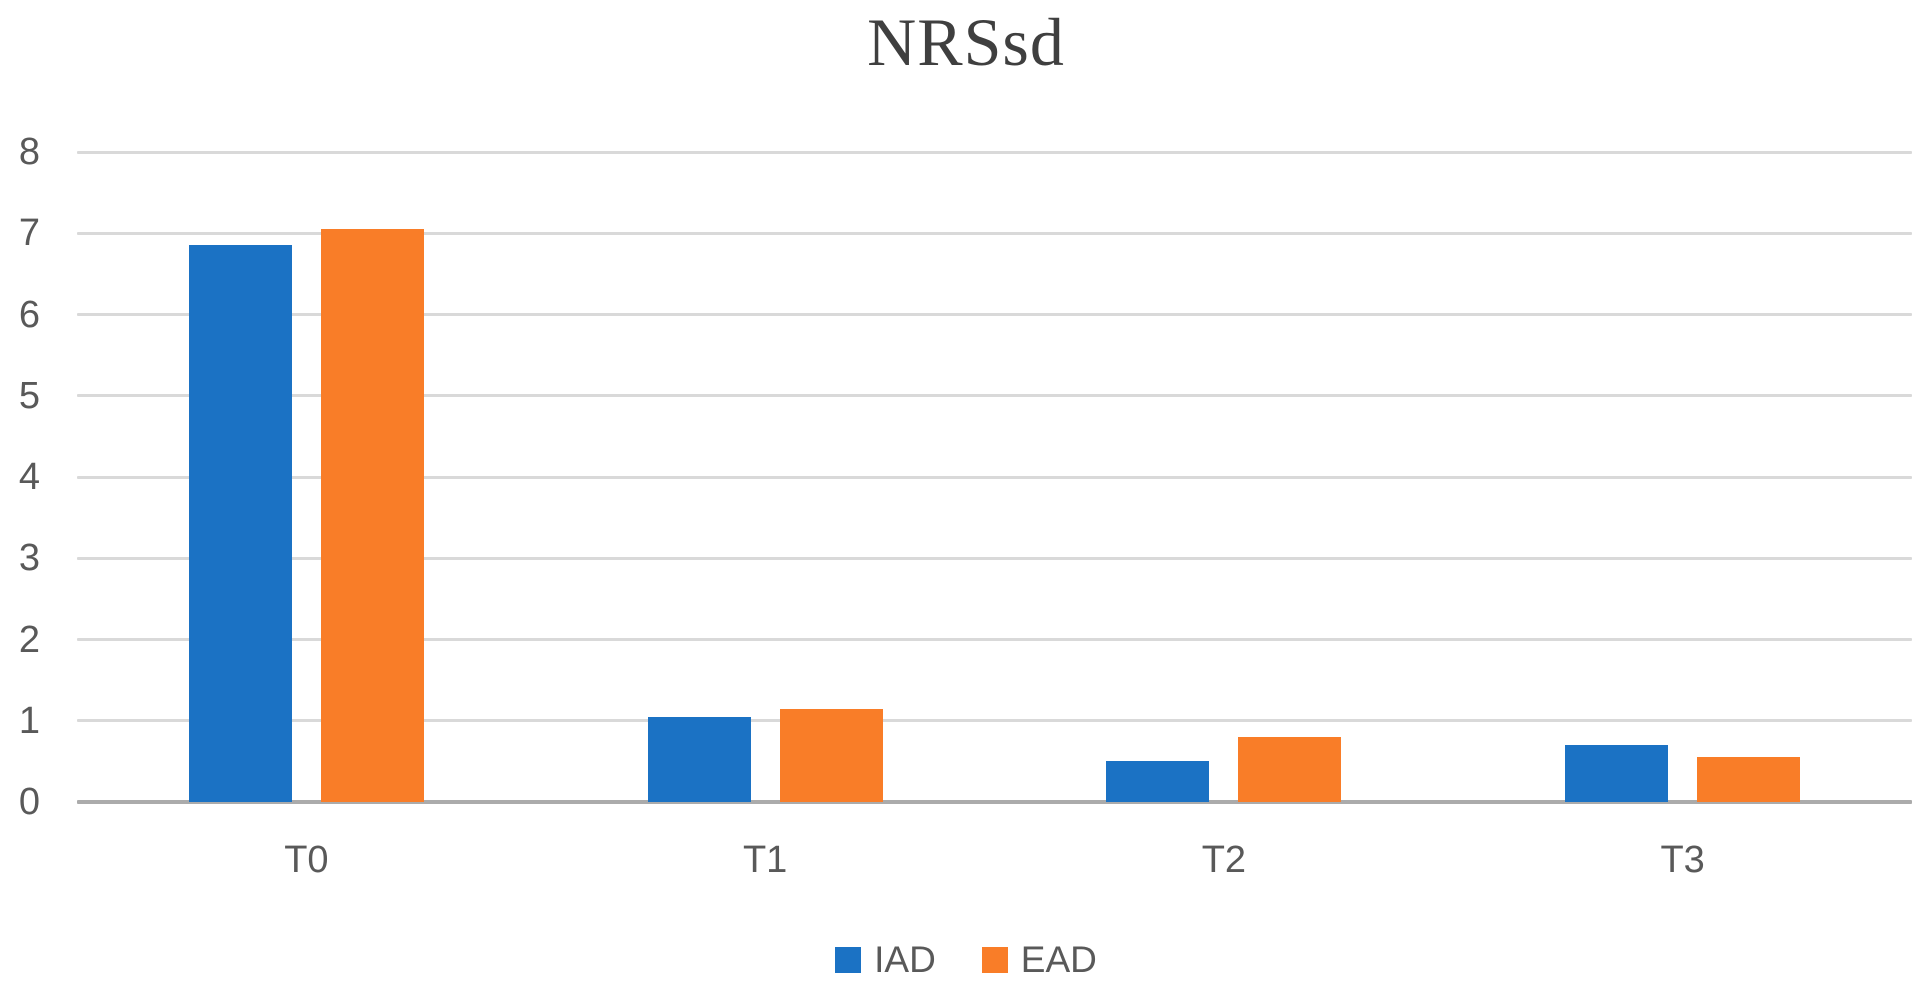 This screenshot has width=1932, height=997. What do you see at coordinates (1290, 769) in the screenshot?
I see `bar-EAD-T2` at bounding box center [1290, 769].